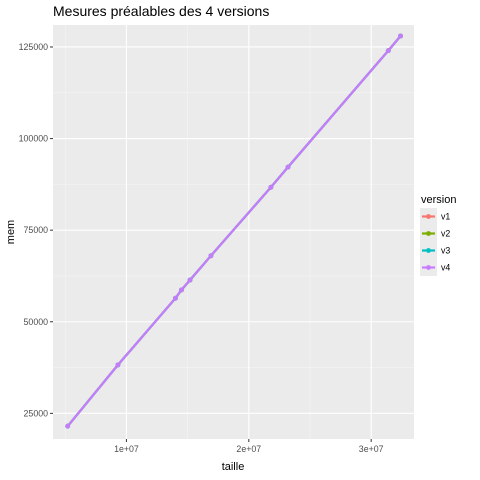  What do you see at coordinates (36, 322) in the screenshot?
I see `y-tick-label: 50000` at bounding box center [36, 322].